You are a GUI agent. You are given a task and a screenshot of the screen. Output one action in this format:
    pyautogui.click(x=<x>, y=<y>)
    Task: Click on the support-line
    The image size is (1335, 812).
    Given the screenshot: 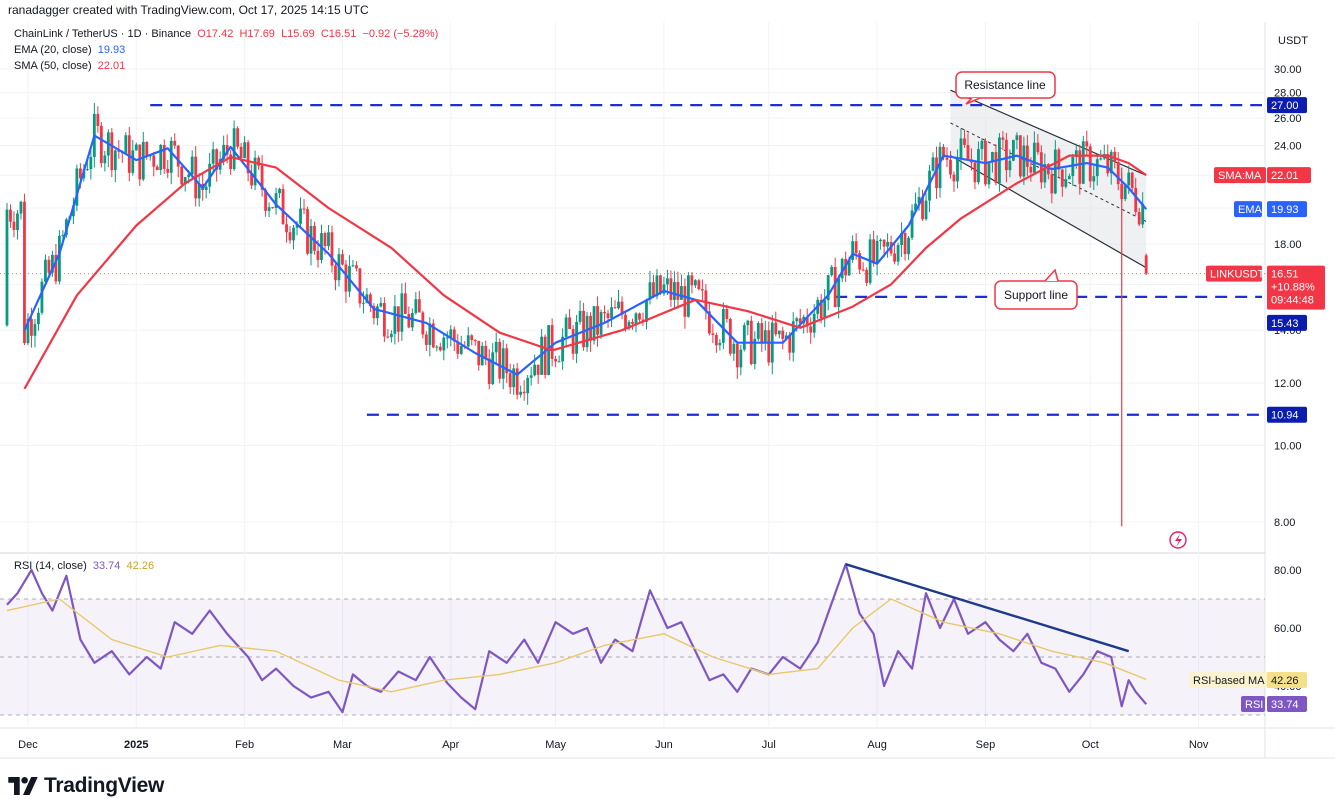 What is the action you would take?
    pyautogui.click(x=1048, y=212)
    